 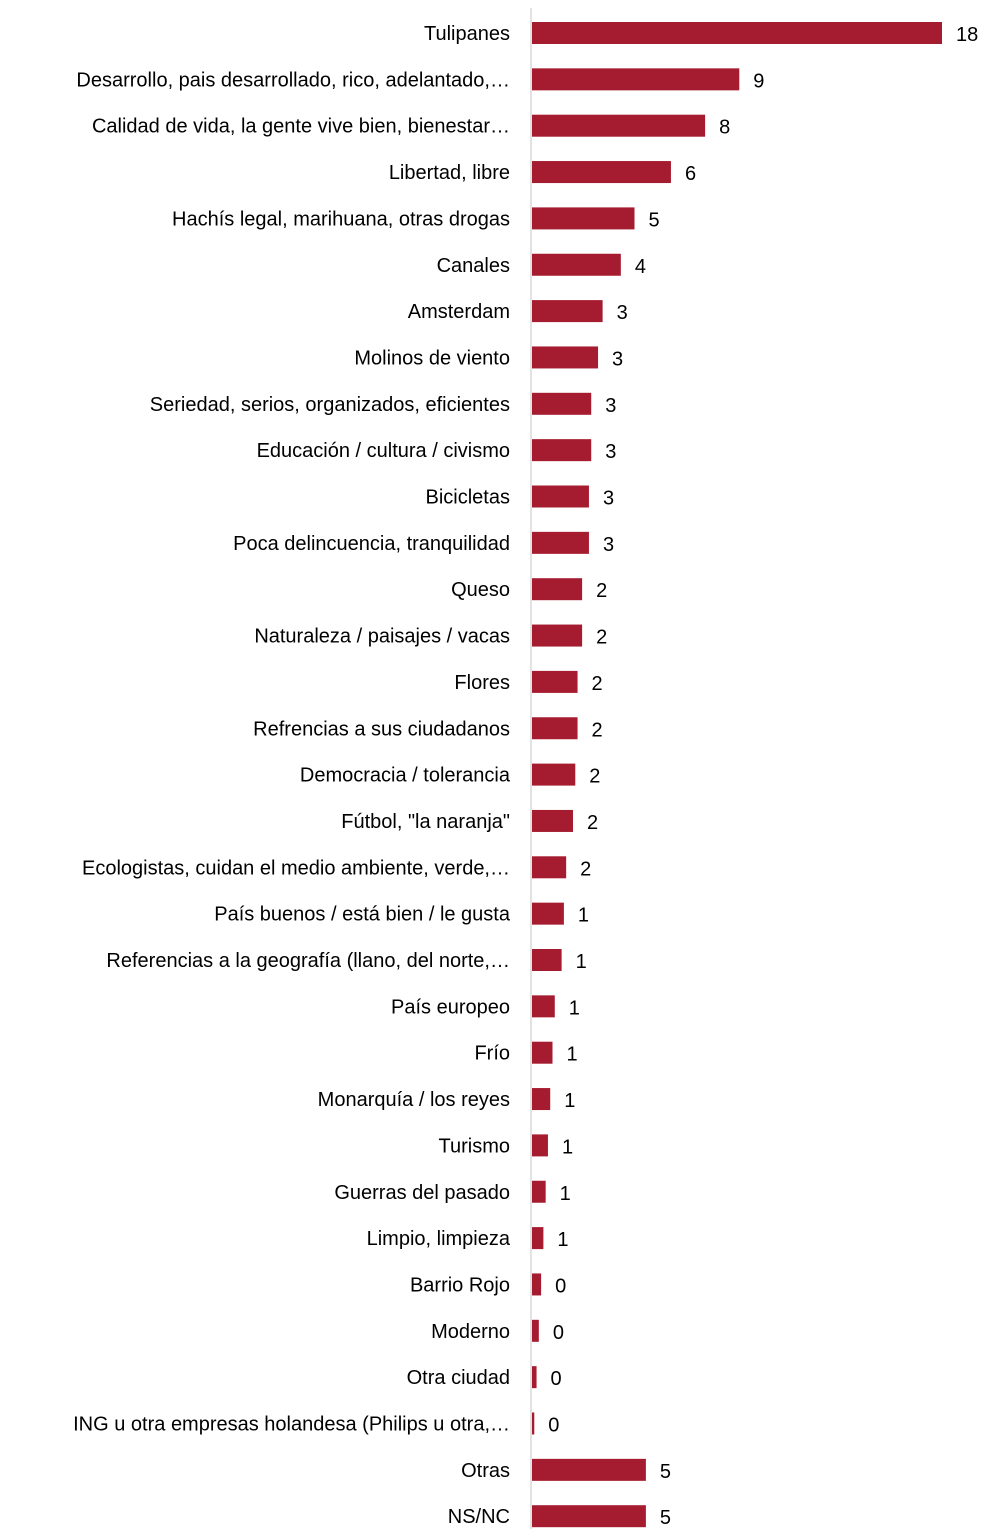 What do you see at coordinates (482, 683) in the screenshot?
I see `category-label: Flores` at bounding box center [482, 683].